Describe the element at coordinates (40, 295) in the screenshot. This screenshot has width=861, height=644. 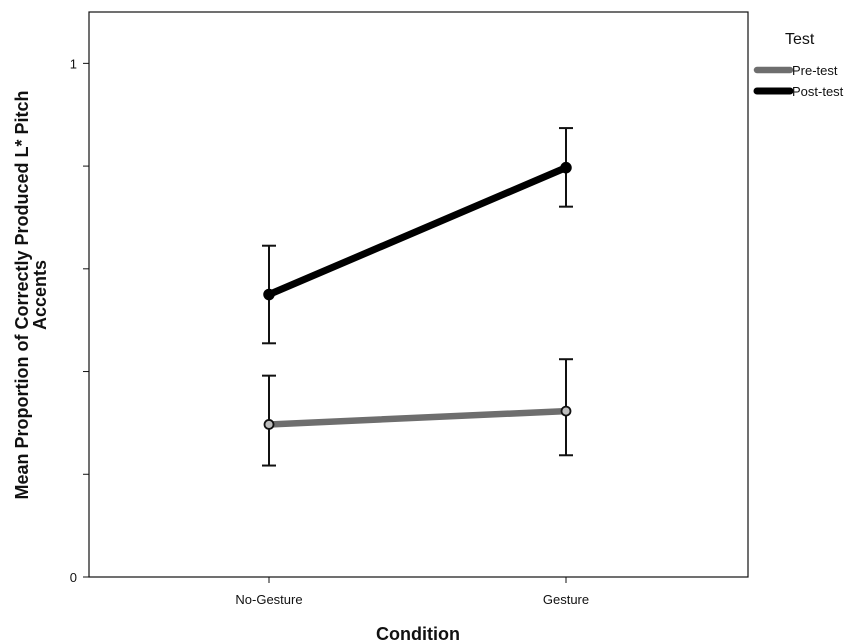
I see `y-axis-label-line2: Accents` at that location.